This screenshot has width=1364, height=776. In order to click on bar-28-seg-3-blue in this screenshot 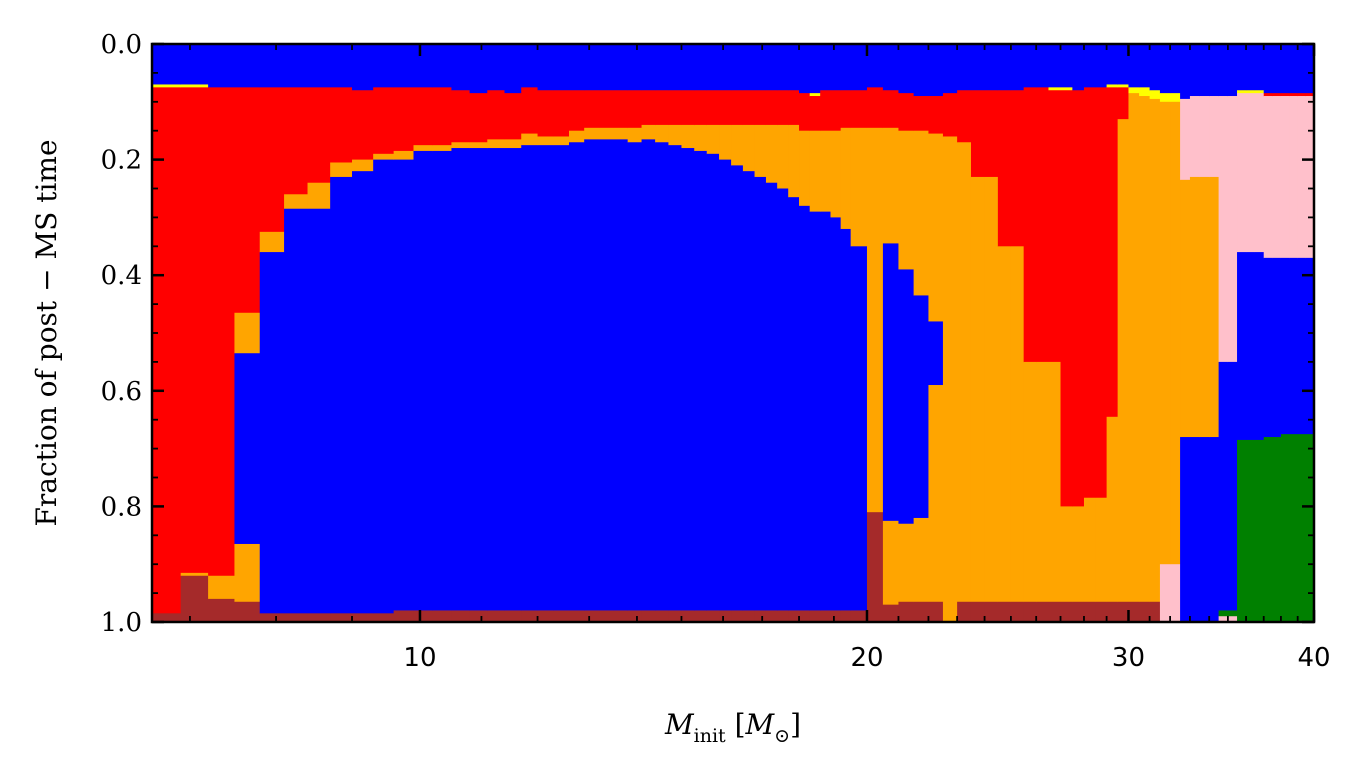, I will do `click(688, 379)`.